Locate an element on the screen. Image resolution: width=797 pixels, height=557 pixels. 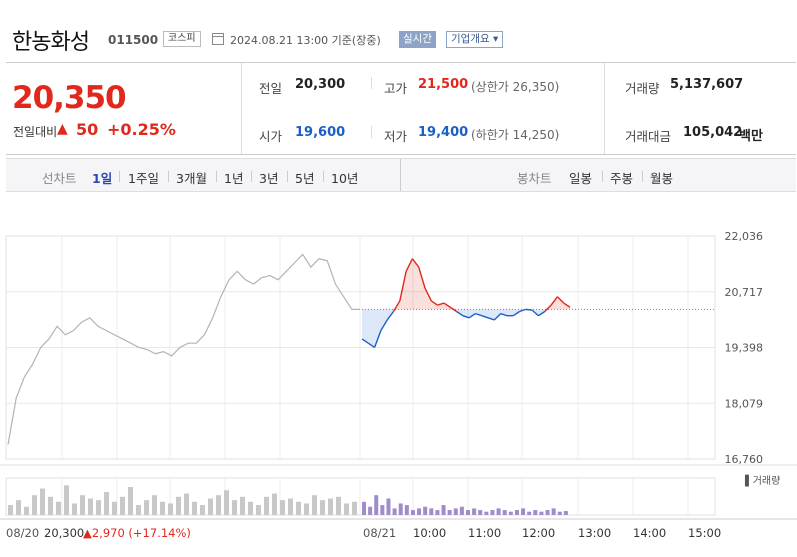
y-tick-label: 22,036 is located at coordinates (744, 236).